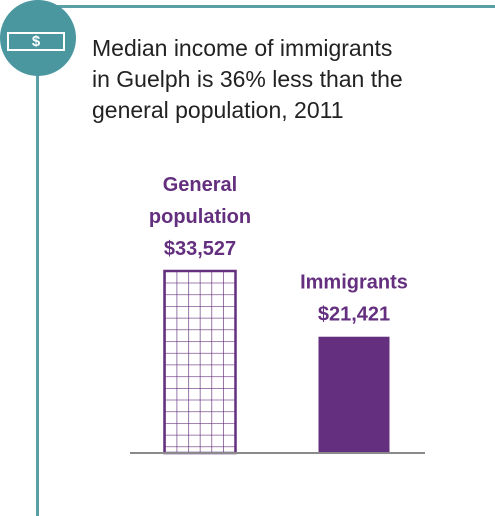 The width and height of the screenshot is (495, 516). What do you see at coordinates (354, 394) in the screenshot?
I see `bar-immigrants` at bounding box center [354, 394].